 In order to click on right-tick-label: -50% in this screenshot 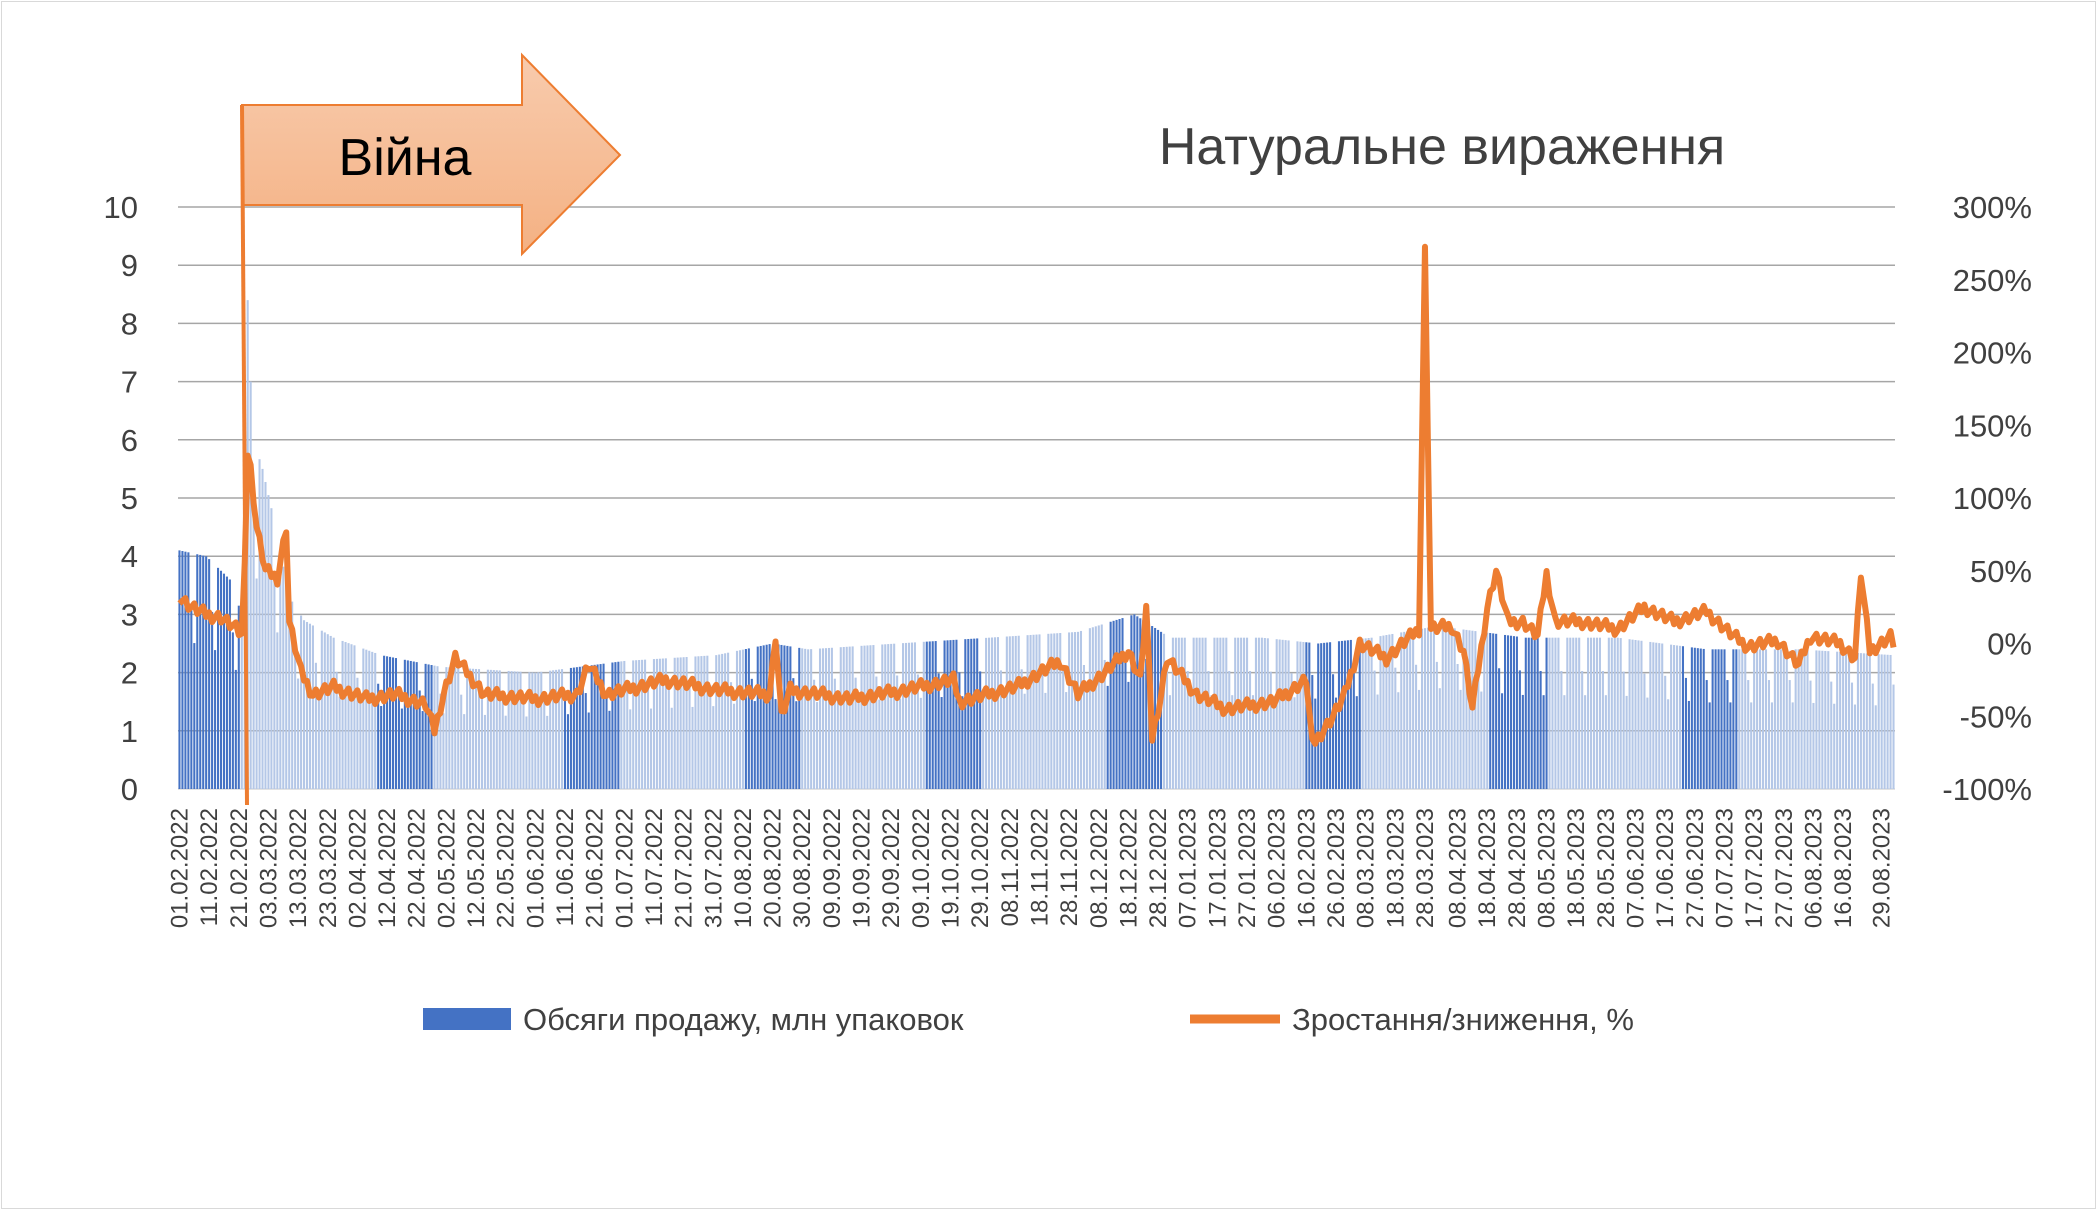, I will do `click(1996, 716)`.